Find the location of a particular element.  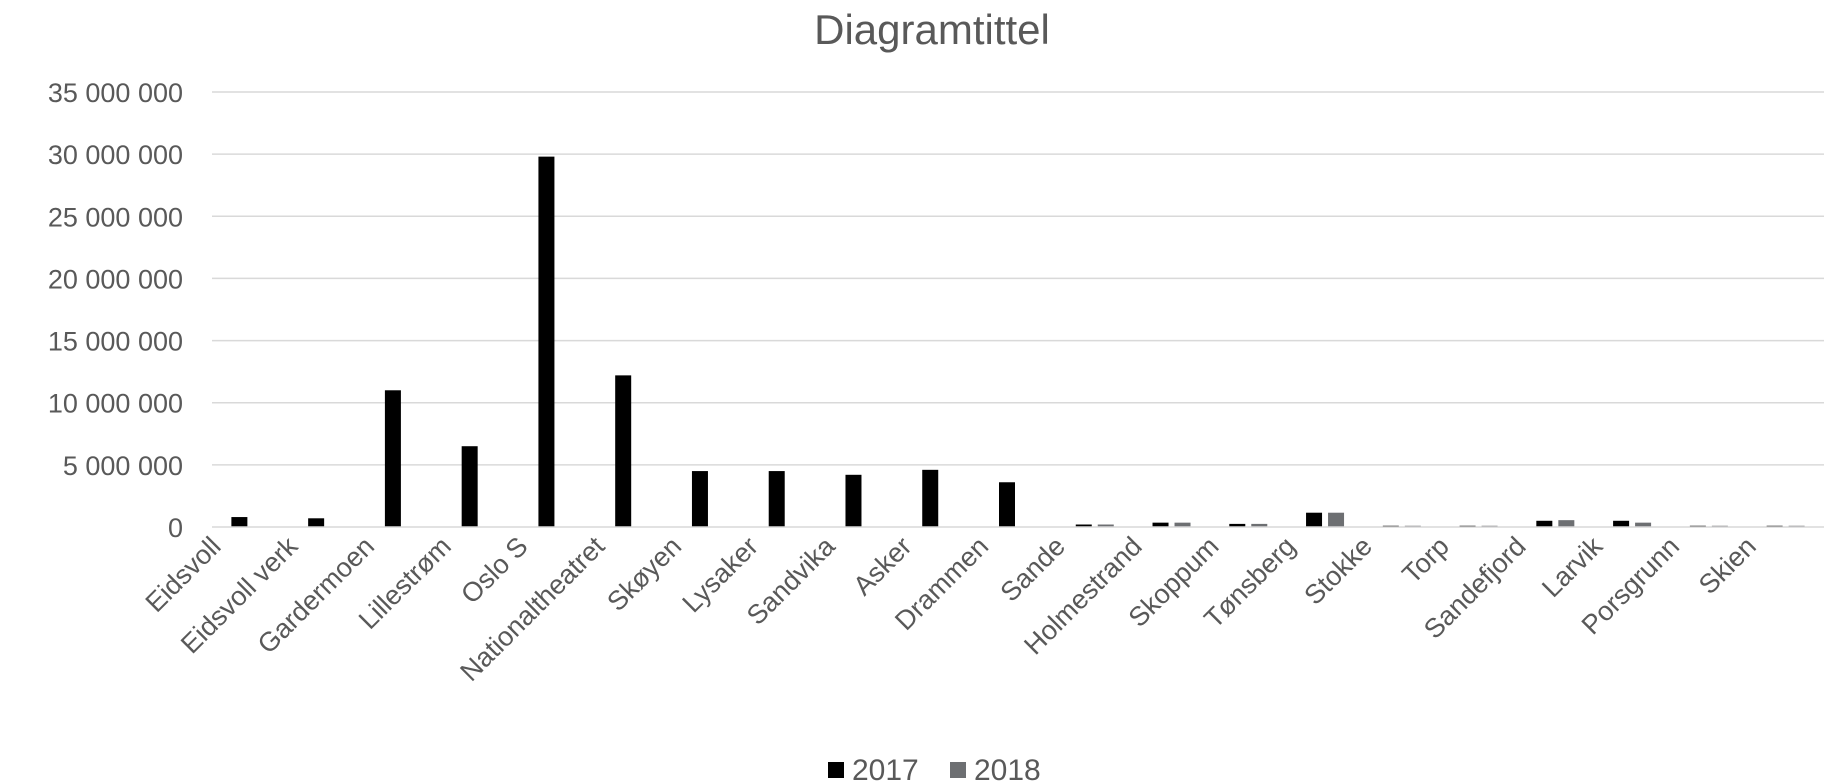

x-category-label: Stokke is located at coordinates (1338, 571).